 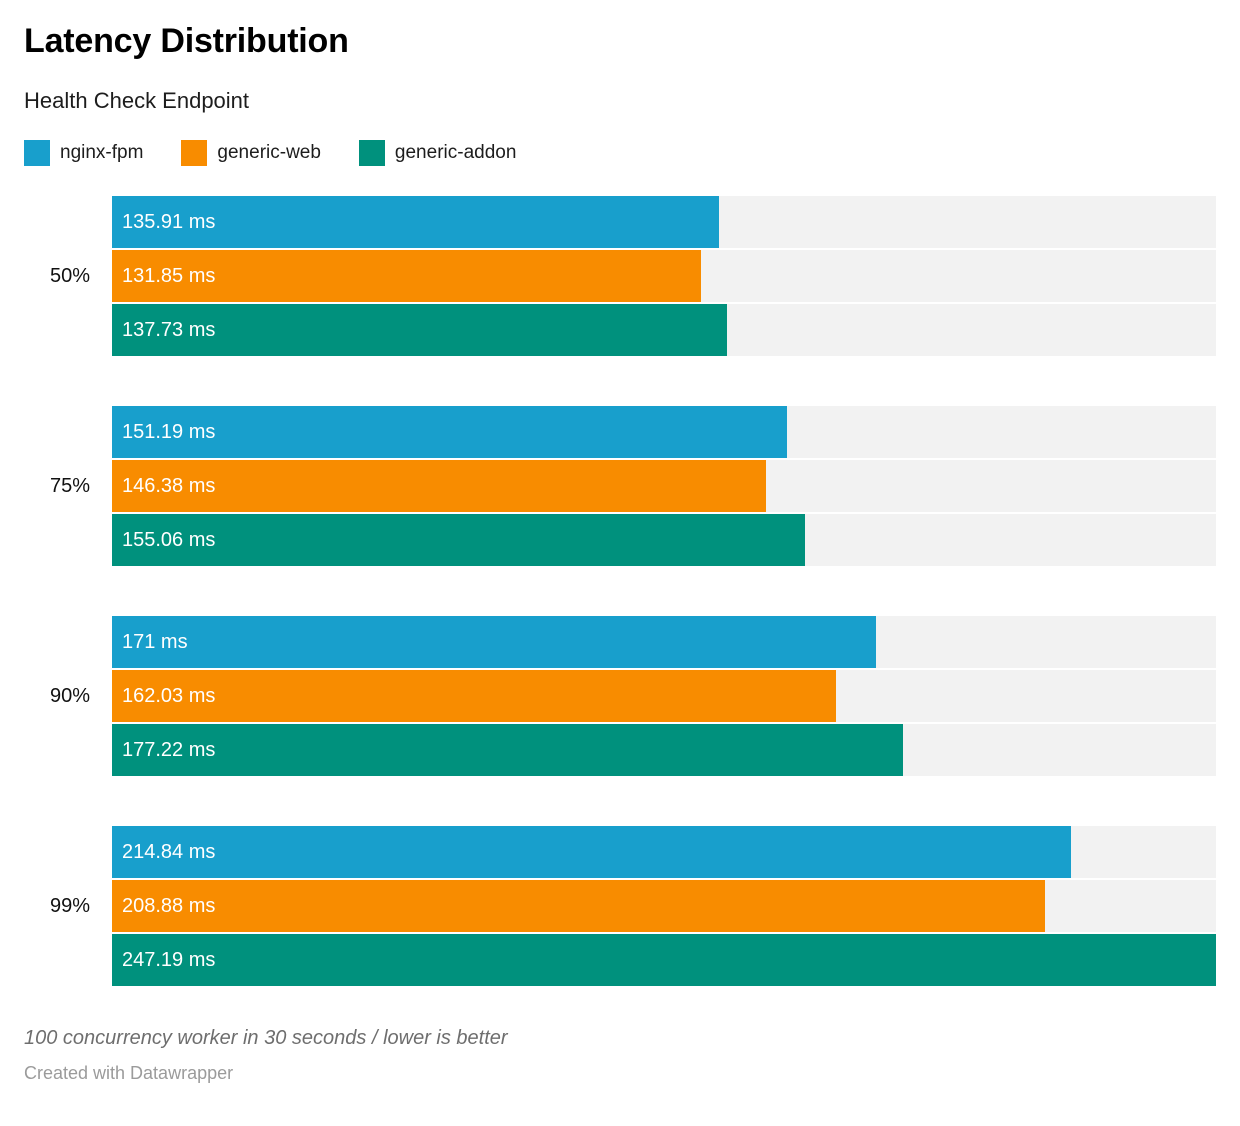 I want to click on bar-track: 162.03 ms, so click(x=664, y=696).